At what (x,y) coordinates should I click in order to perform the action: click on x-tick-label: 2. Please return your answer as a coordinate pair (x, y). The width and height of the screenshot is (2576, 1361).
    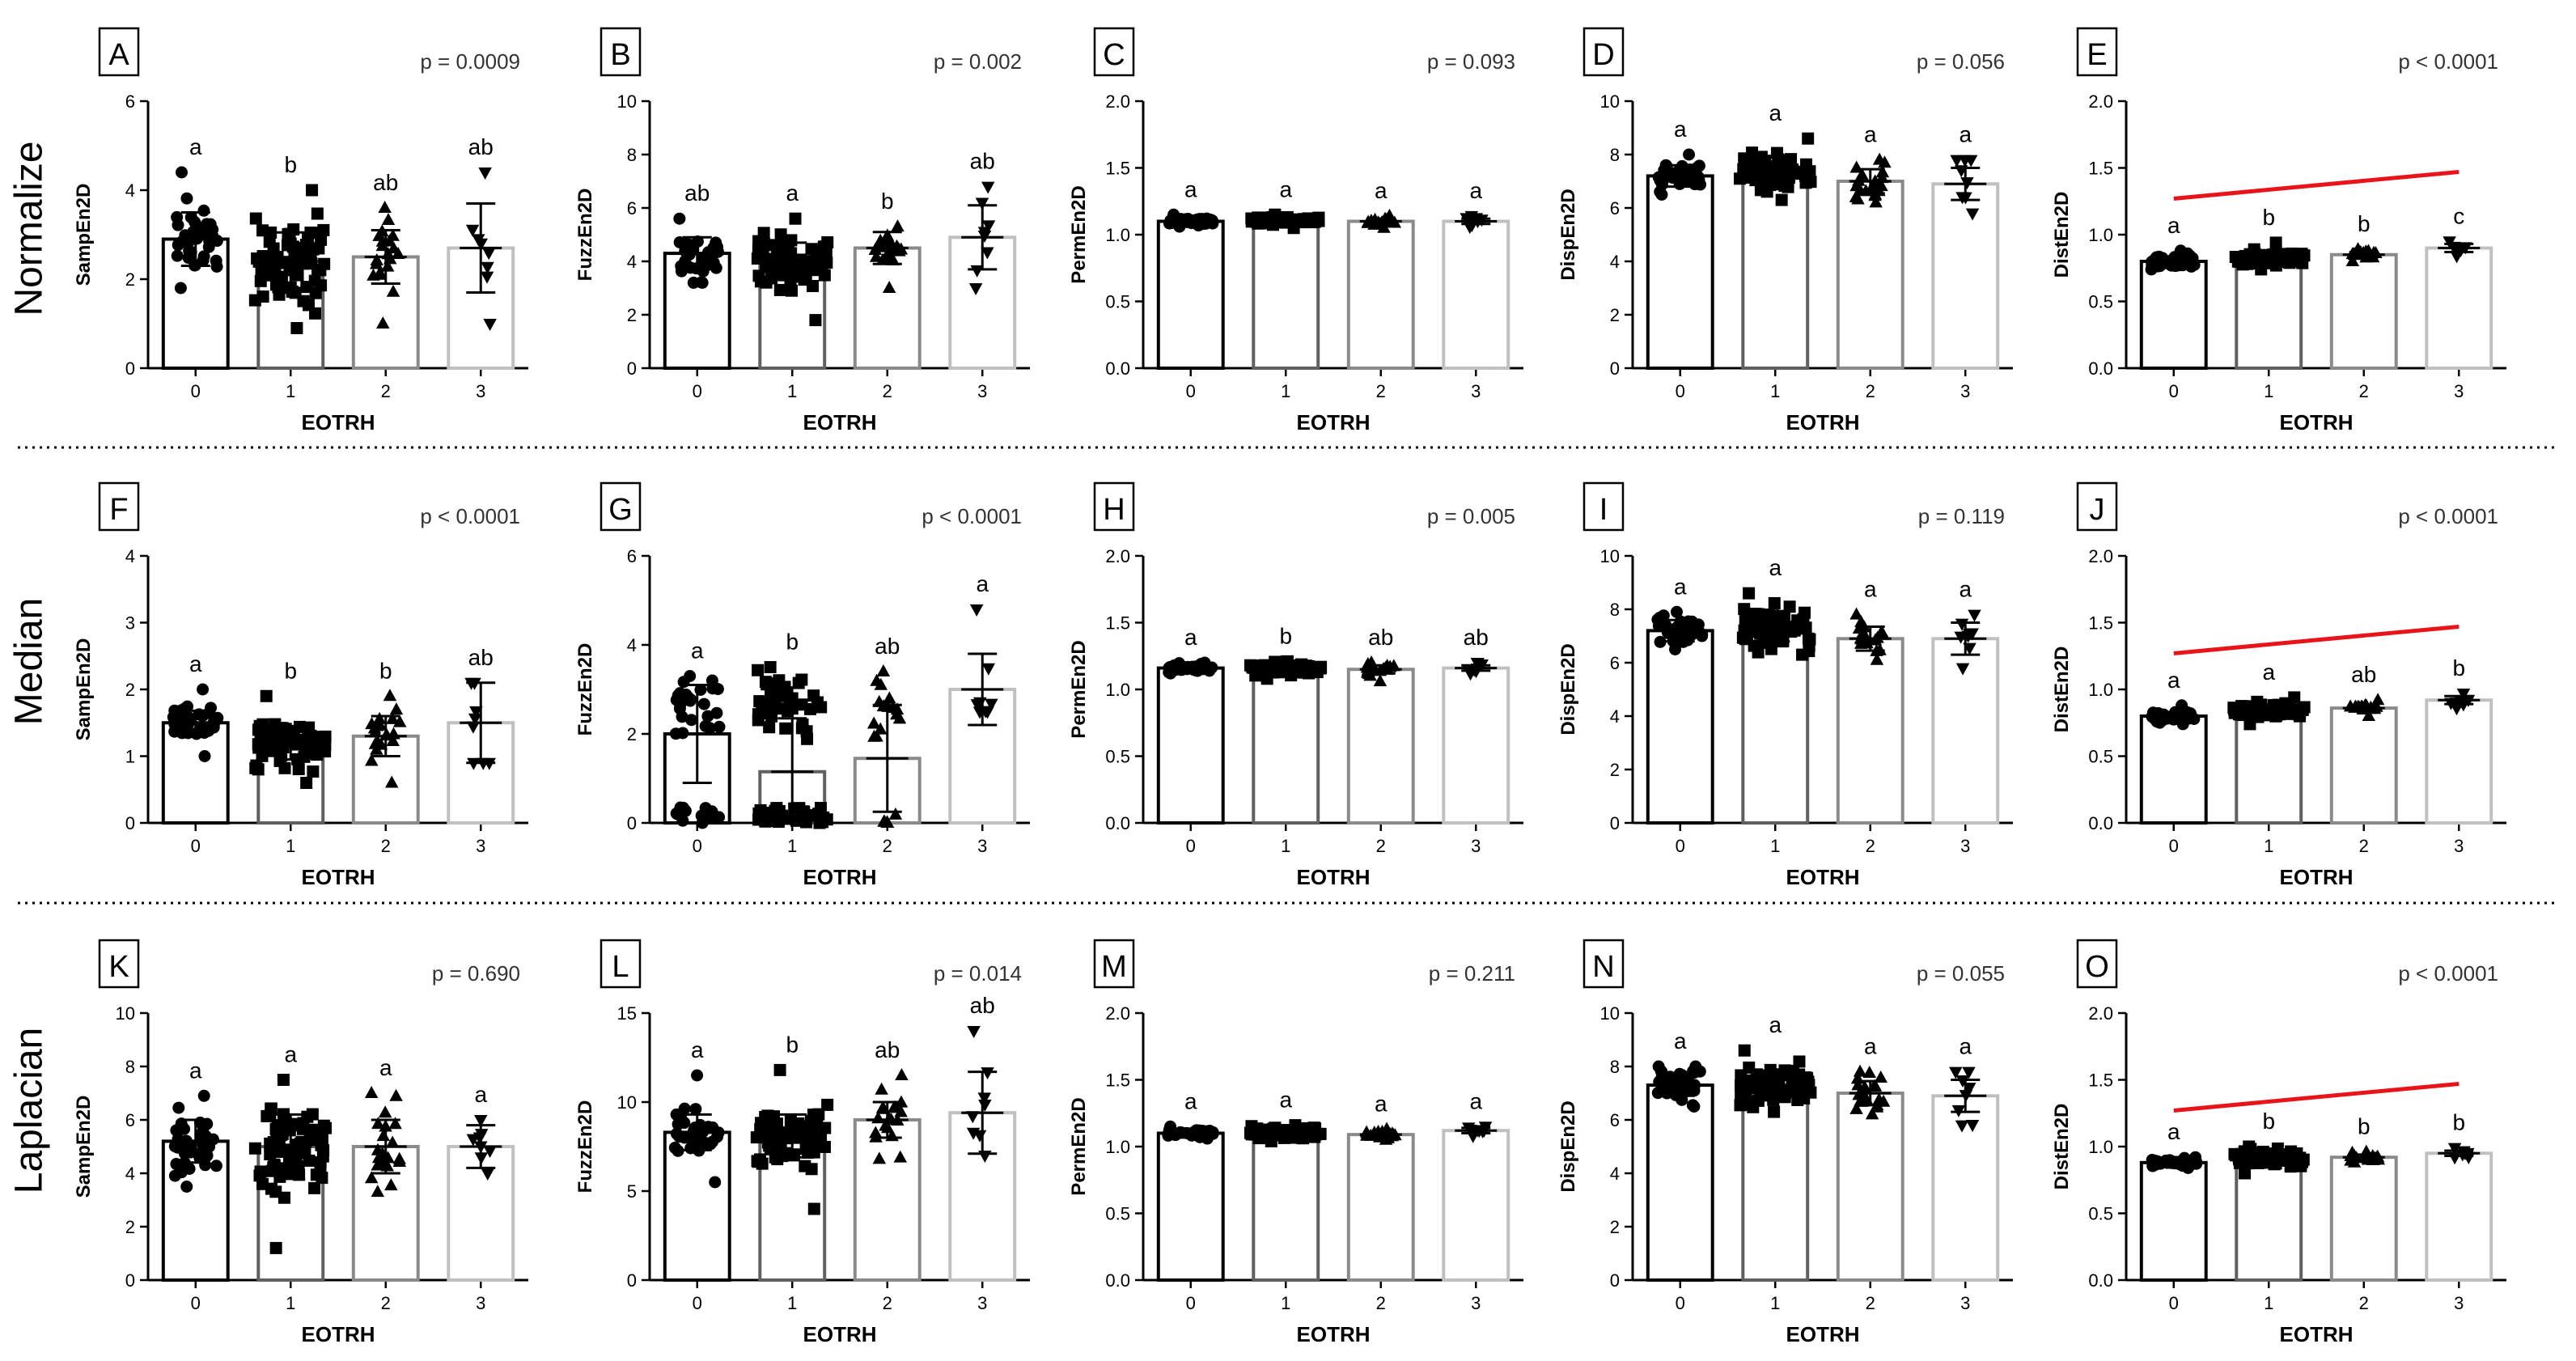
    Looking at the image, I should click on (887, 391).